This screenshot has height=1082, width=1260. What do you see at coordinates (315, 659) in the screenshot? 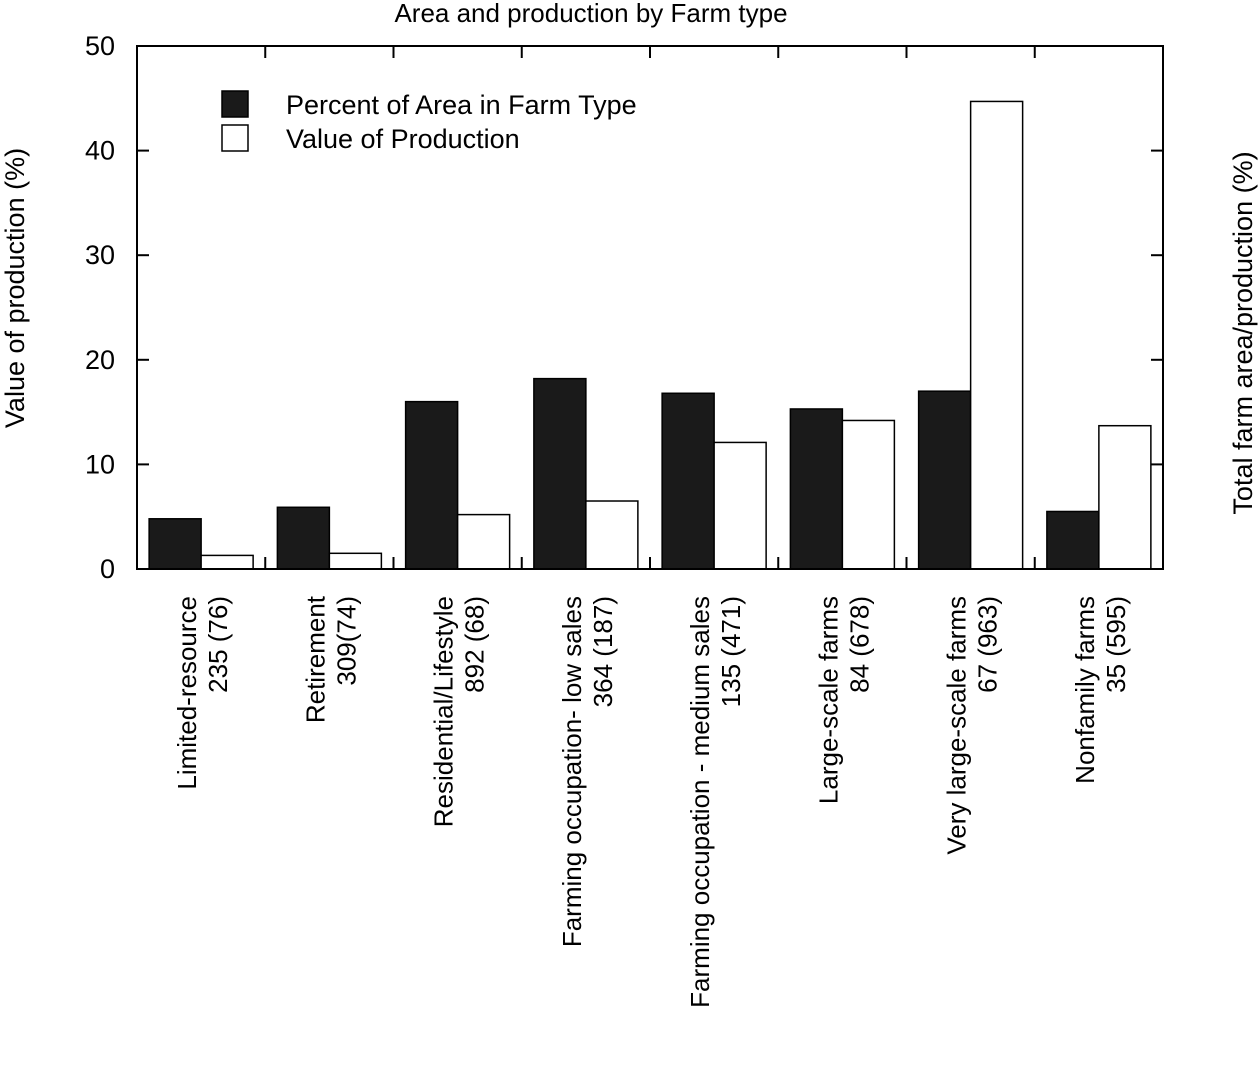
I see `category-label-1: Retirement` at bounding box center [315, 659].